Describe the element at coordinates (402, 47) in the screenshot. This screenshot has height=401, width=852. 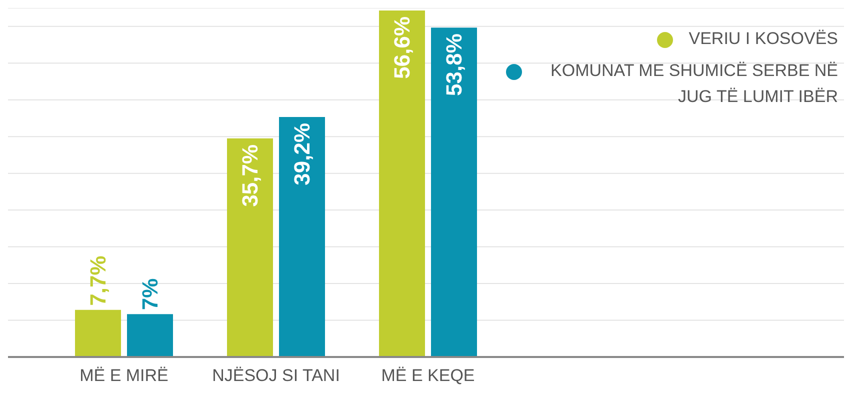
I see `data-label: 56,6%` at that location.